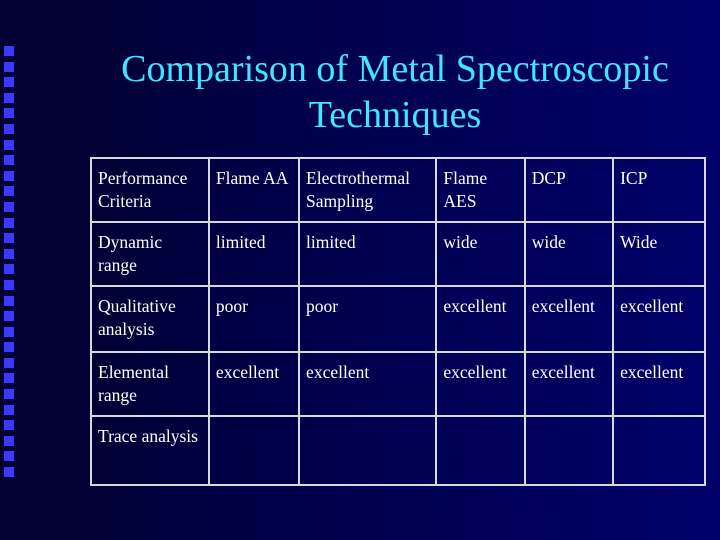 This screenshot has height=540, width=720. What do you see at coordinates (150, 319) in the screenshot?
I see `row-label-cell: Qualitative analysis` at bounding box center [150, 319].